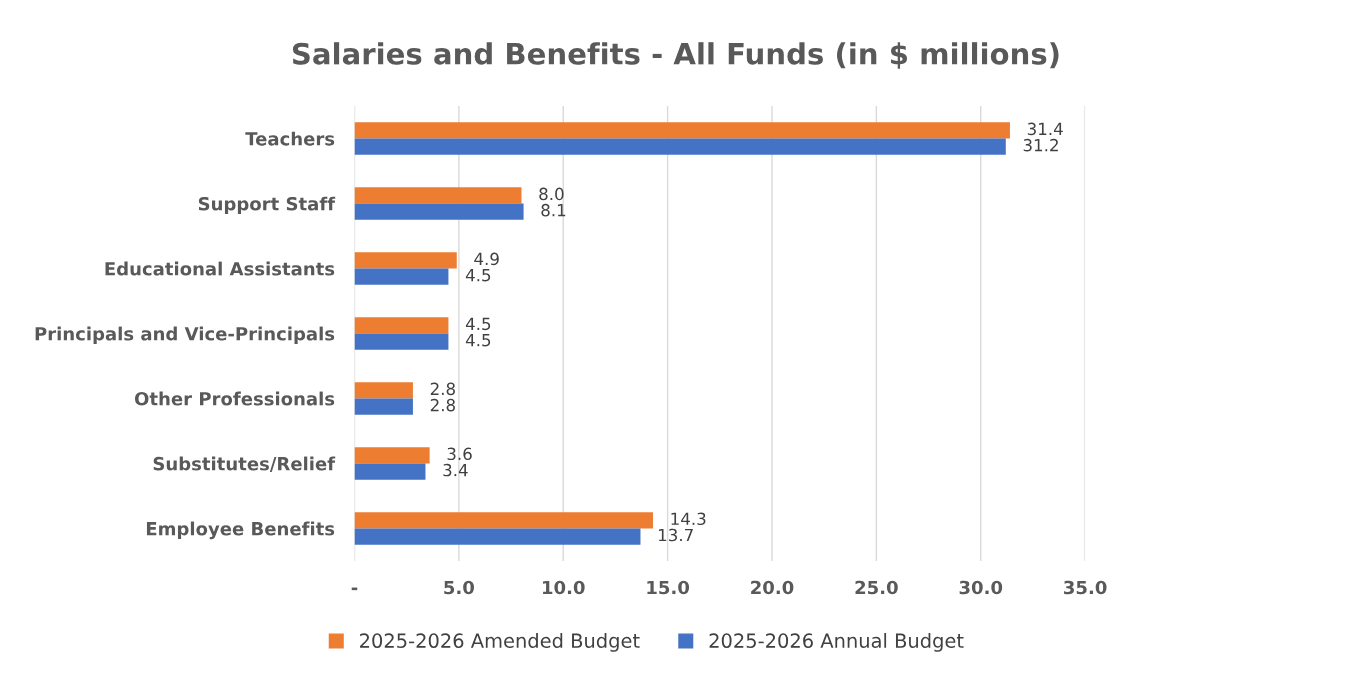 Image resolution: width=1353 pixels, height=684 pixels. Describe the element at coordinates (675, 535) in the screenshot. I see `data-label: 13.7` at that location.